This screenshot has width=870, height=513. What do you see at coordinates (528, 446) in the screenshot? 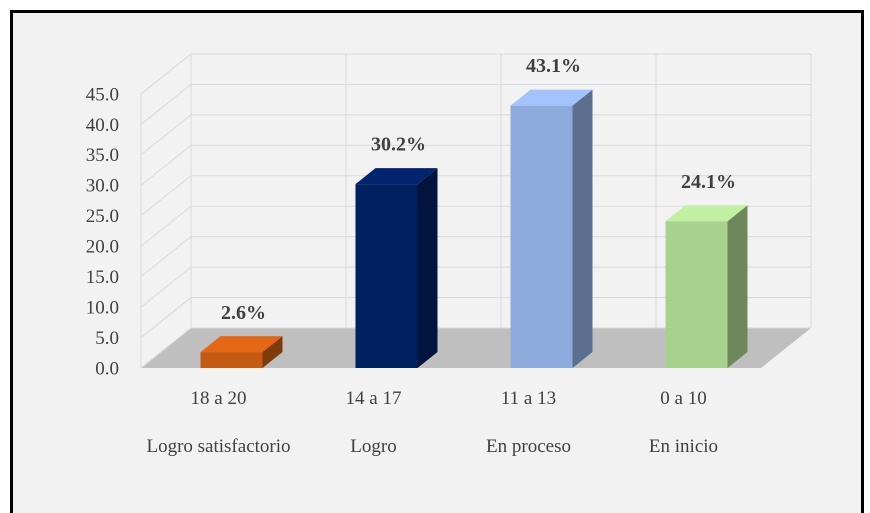
I see `category-group-label: En proceso` at bounding box center [528, 446].